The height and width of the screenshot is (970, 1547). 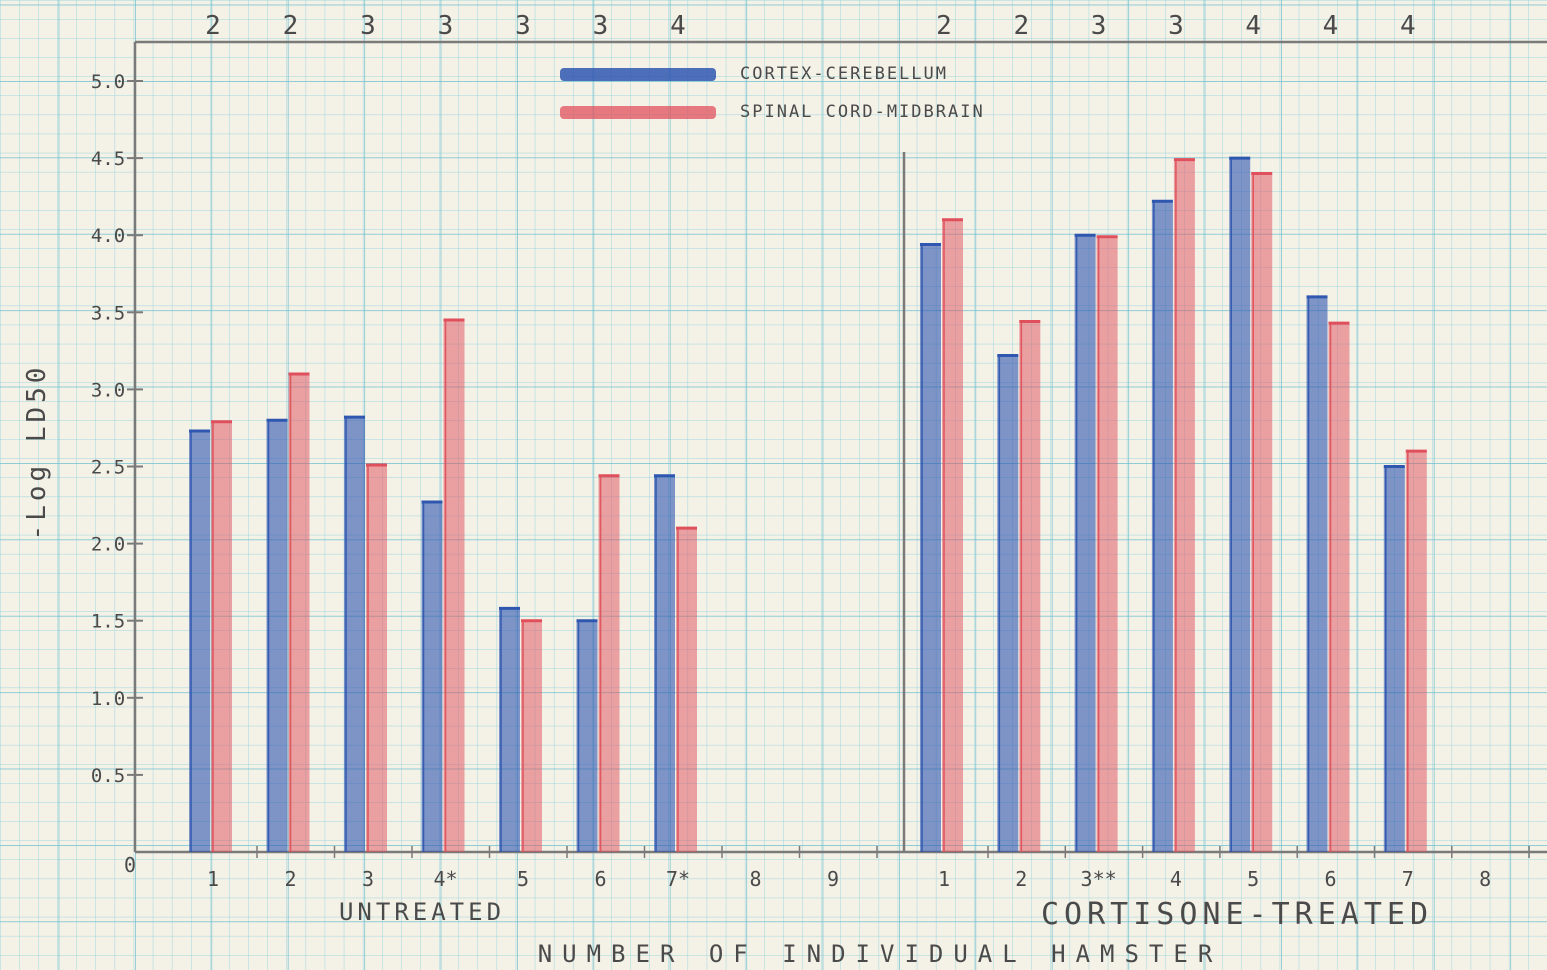 What do you see at coordinates (1408, 879) in the screenshot?
I see `x-tick-label: 7` at bounding box center [1408, 879].